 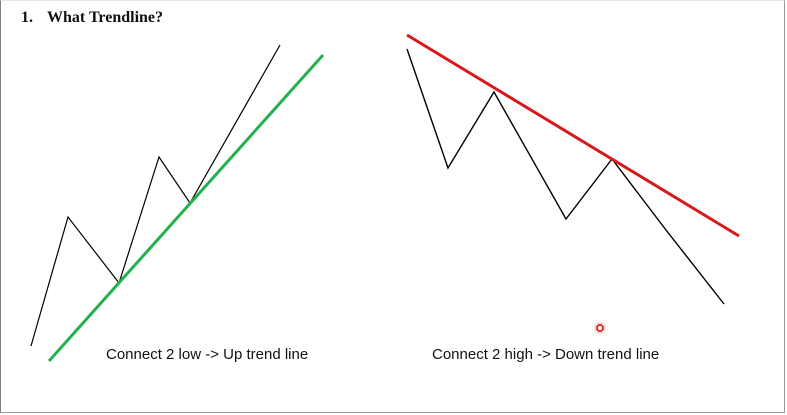 What do you see at coordinates (600, 328) in the screenshot?
I see `cursor-dot-icon` at bounding box center [600, 328].